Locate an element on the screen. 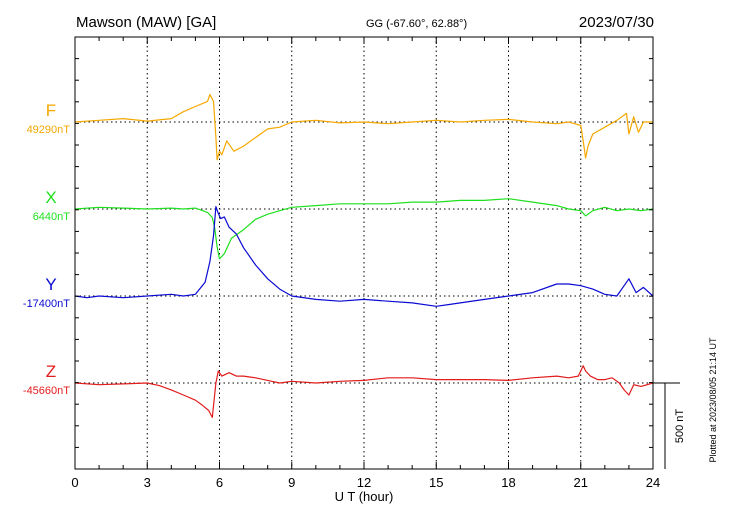 The height and width of the screenshot is (520, 730). series-baseline-label-X: 6440nT is located at coordinates (52, 217).